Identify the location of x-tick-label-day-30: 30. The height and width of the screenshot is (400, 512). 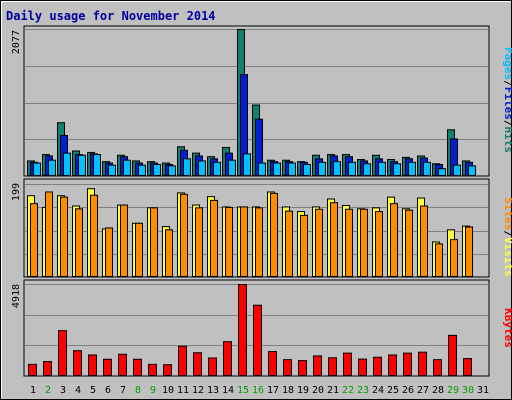
(468, 390).